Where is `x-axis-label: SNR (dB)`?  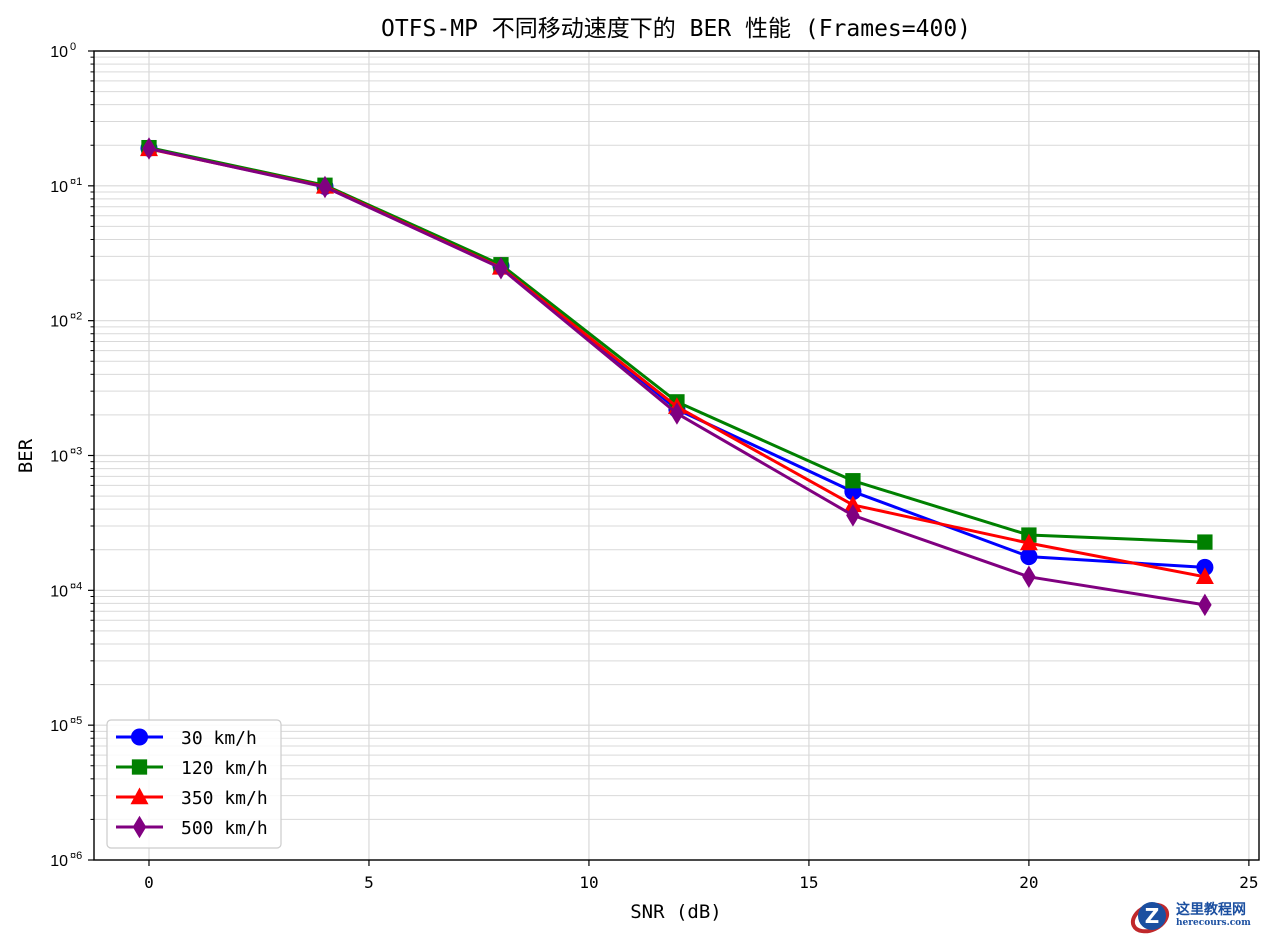
x-axis-label: SNR (dB) is located at coordinates (676, 912).